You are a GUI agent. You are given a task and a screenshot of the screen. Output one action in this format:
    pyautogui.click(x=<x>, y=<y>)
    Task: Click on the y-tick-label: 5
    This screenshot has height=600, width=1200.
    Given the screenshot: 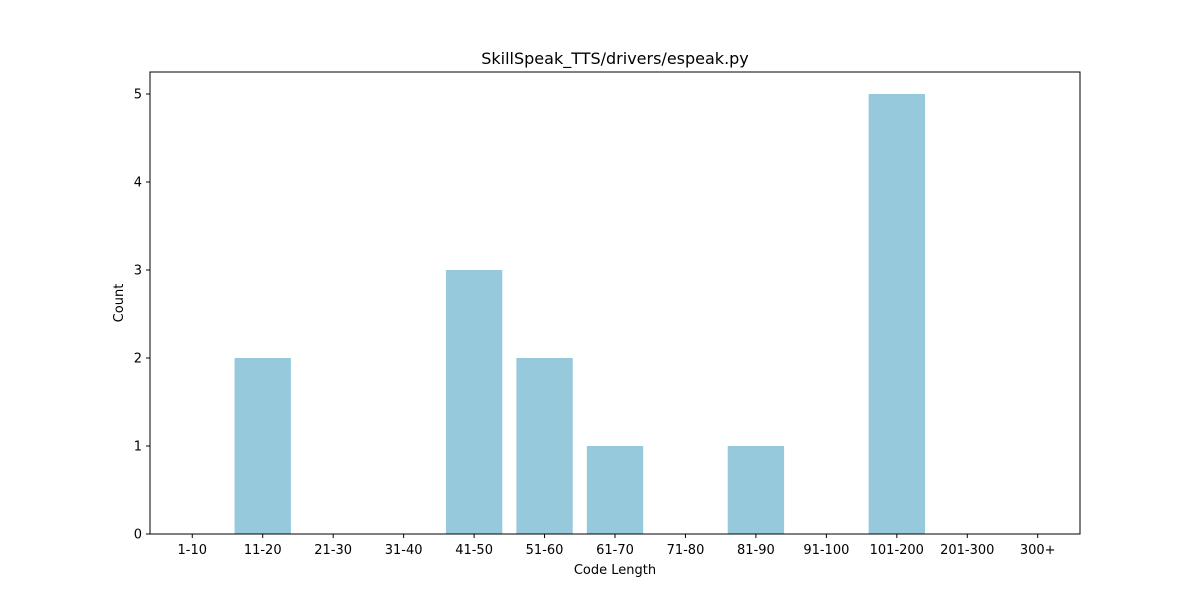 What is the action you would take?
    pyautogui.click(x=138, y=95)
    